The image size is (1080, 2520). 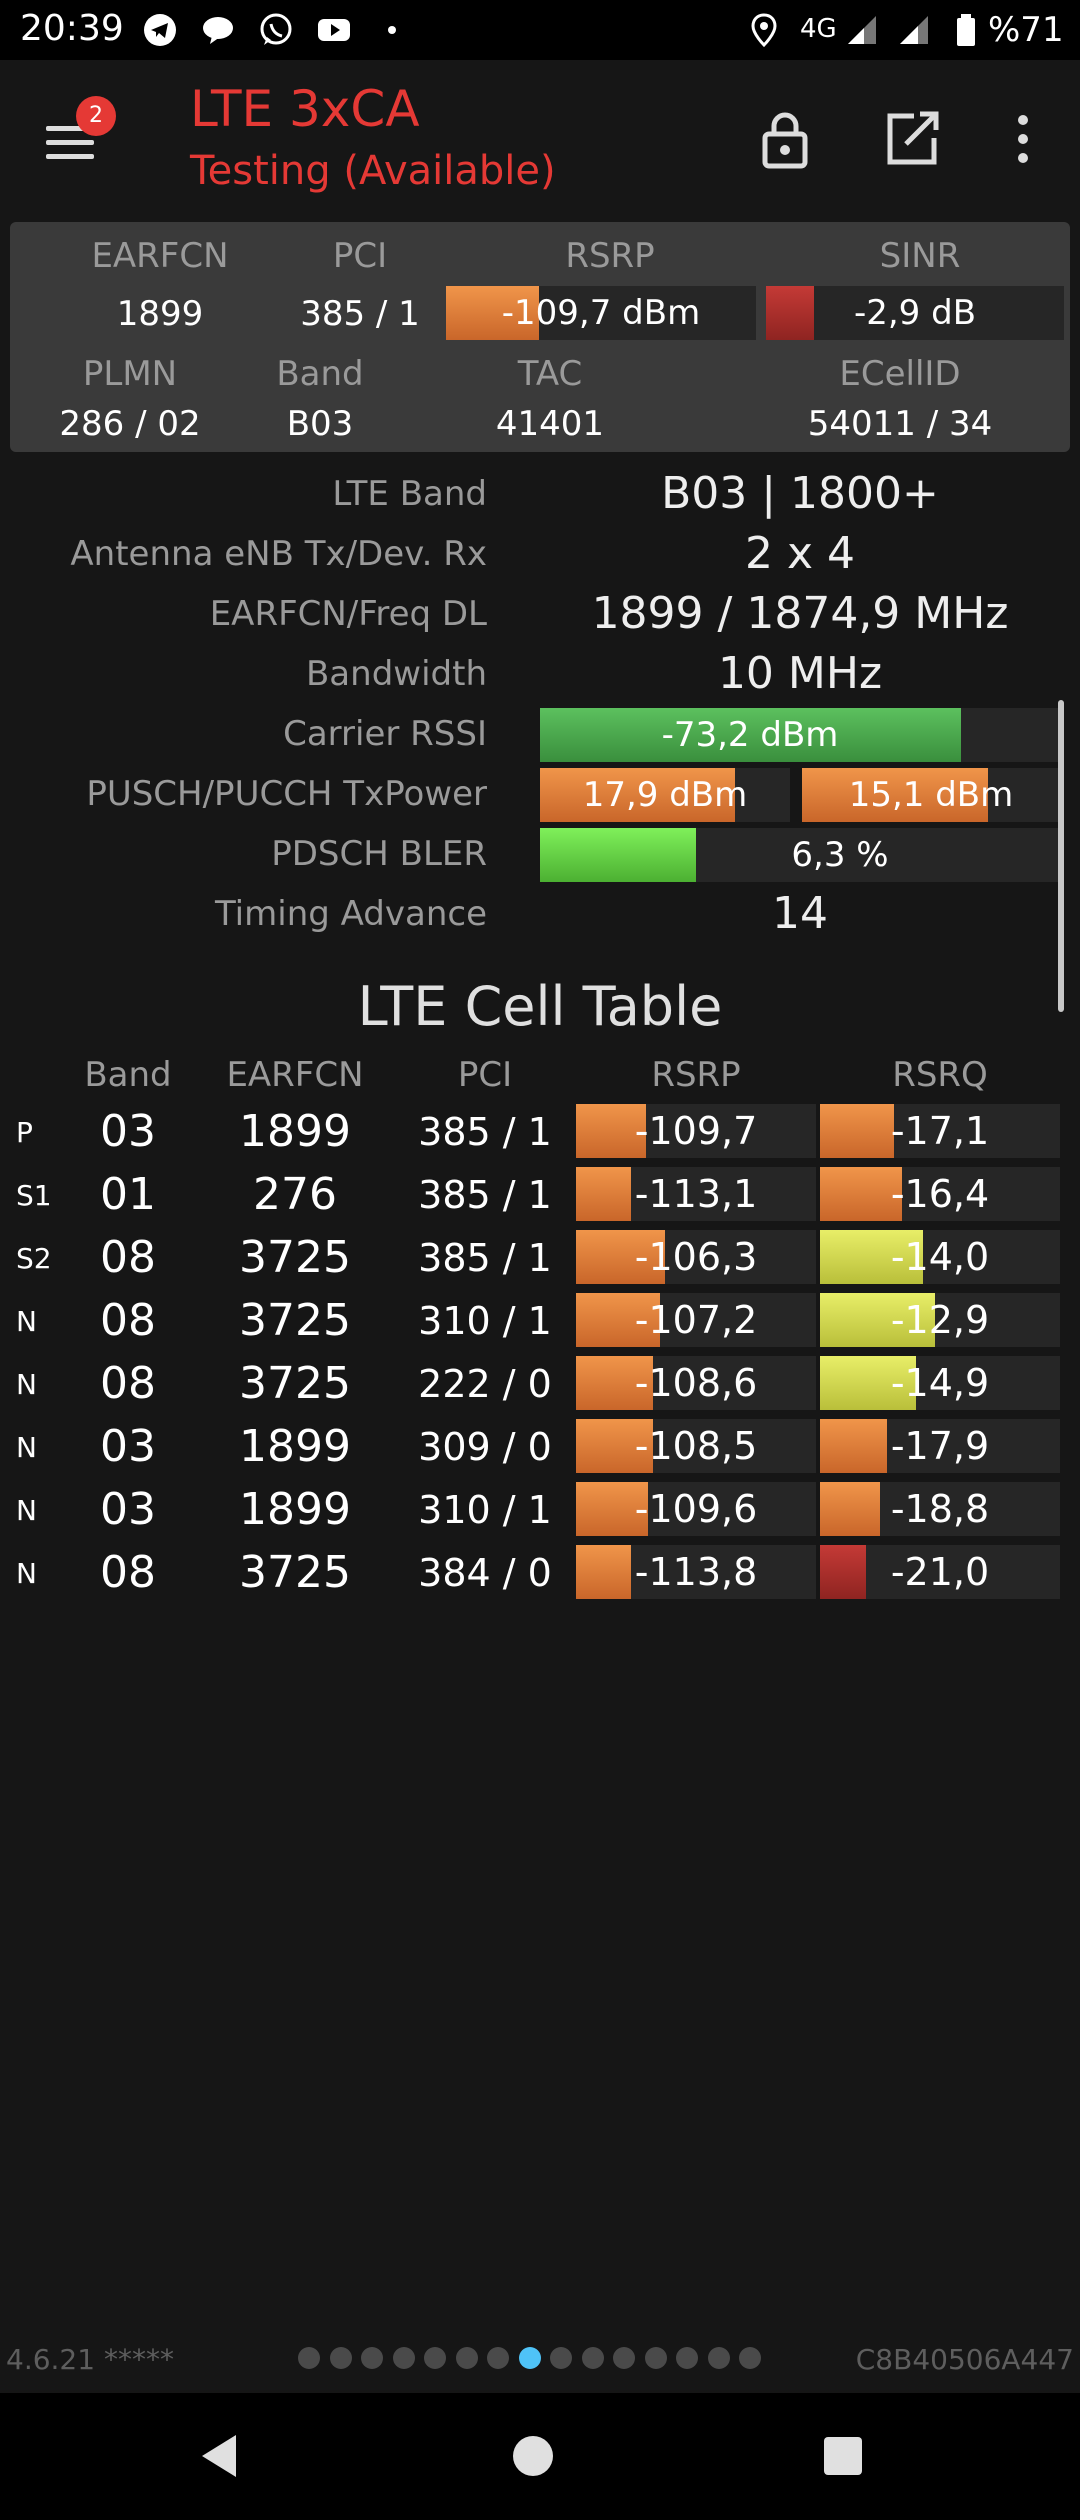 What do you see at coordinates (160, 314) in the screenshot?
I see `earfcn-value: 1899` at bounding box center [160, 314].